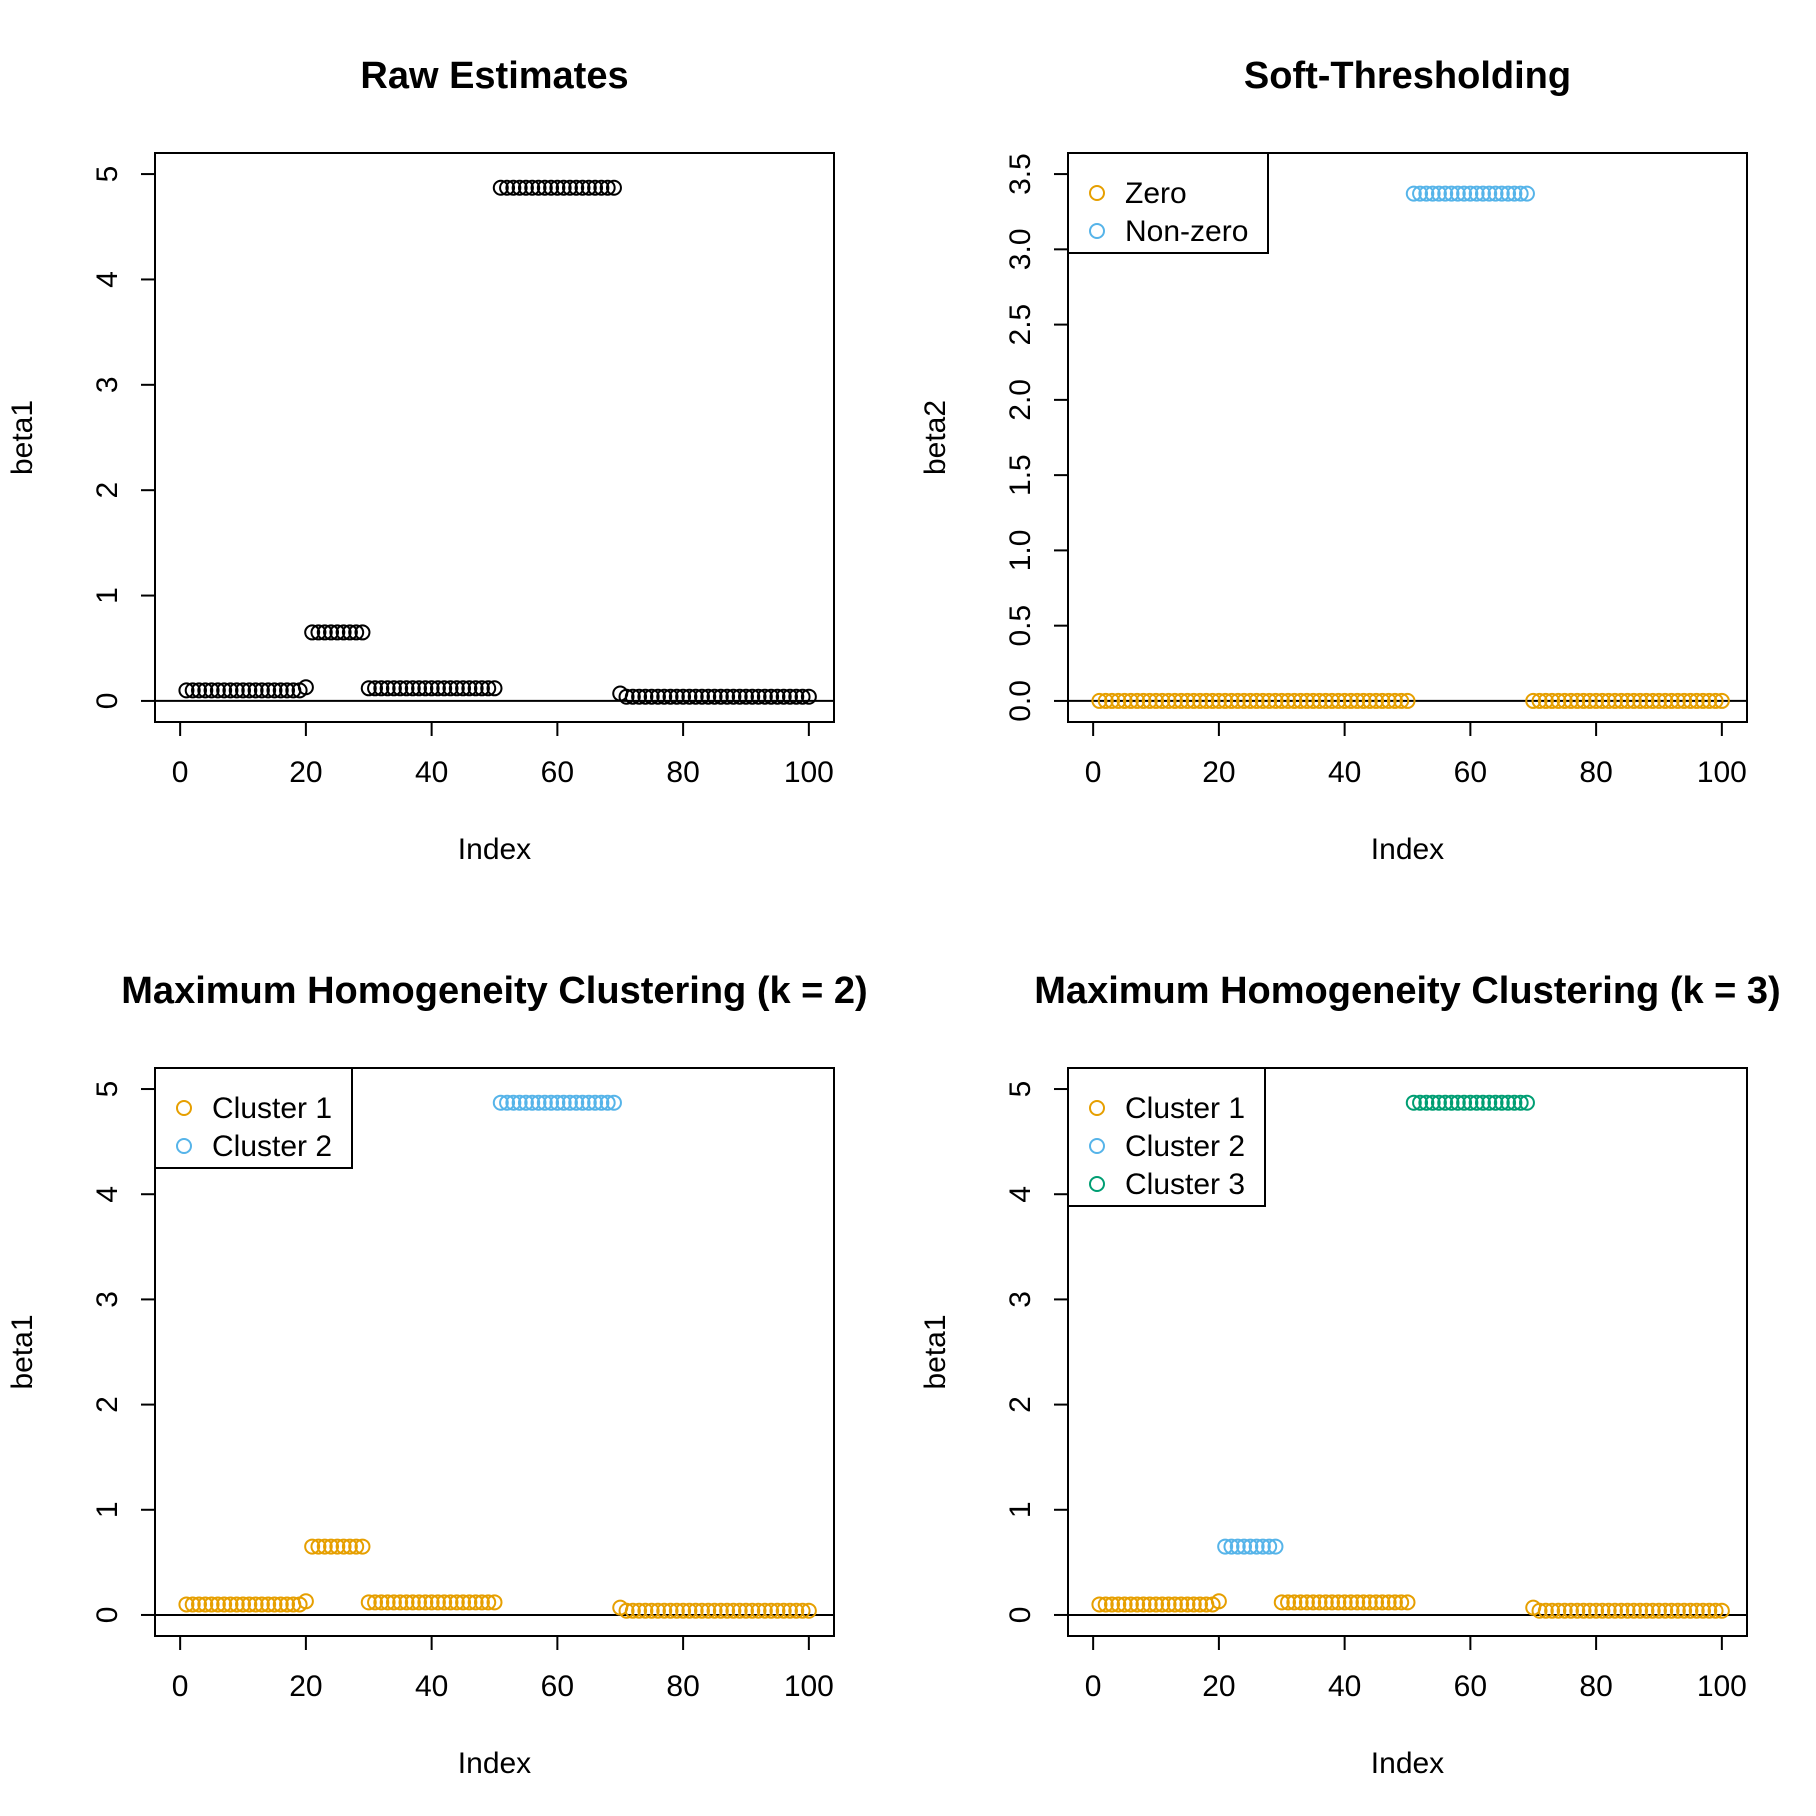  I want to click on x-tick-label: 40, so click(1344, 772).